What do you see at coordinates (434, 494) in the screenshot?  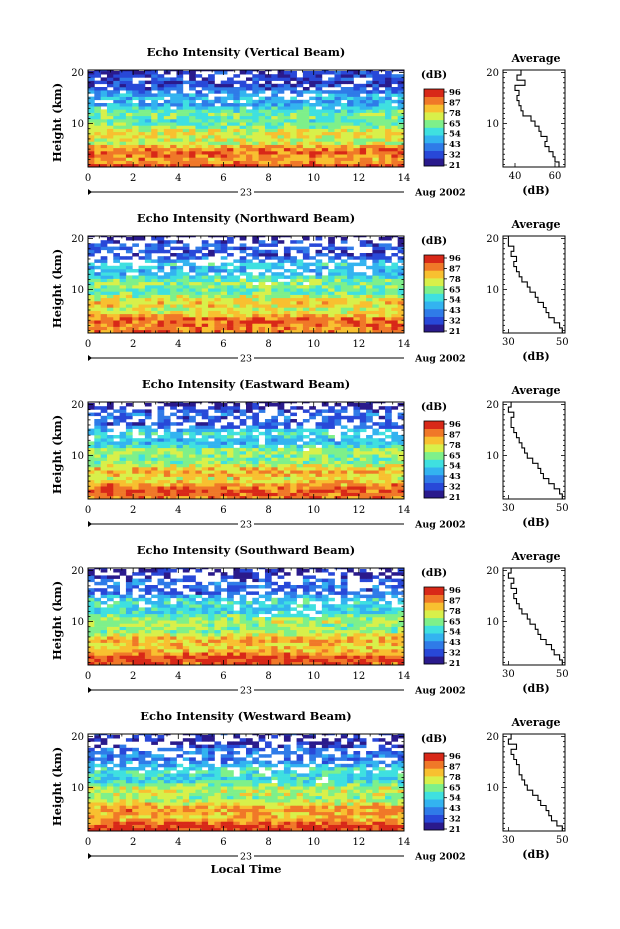 I see `colorbar-swatch` at bounding box center [434, 494].